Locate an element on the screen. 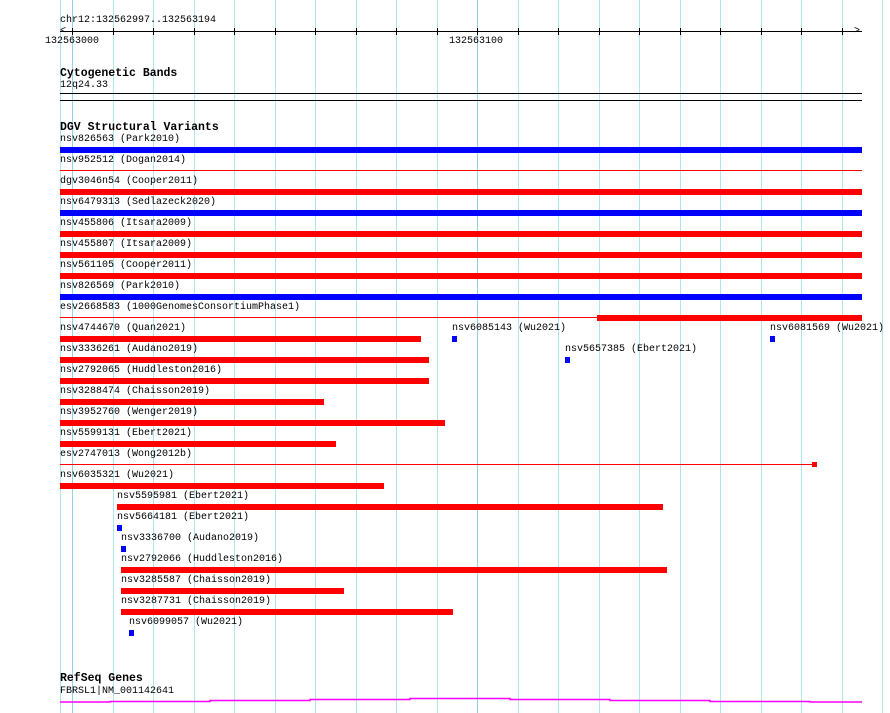  sv-label: nsv3287731 (Chaisson2019) is located at coordinates (196, 601).